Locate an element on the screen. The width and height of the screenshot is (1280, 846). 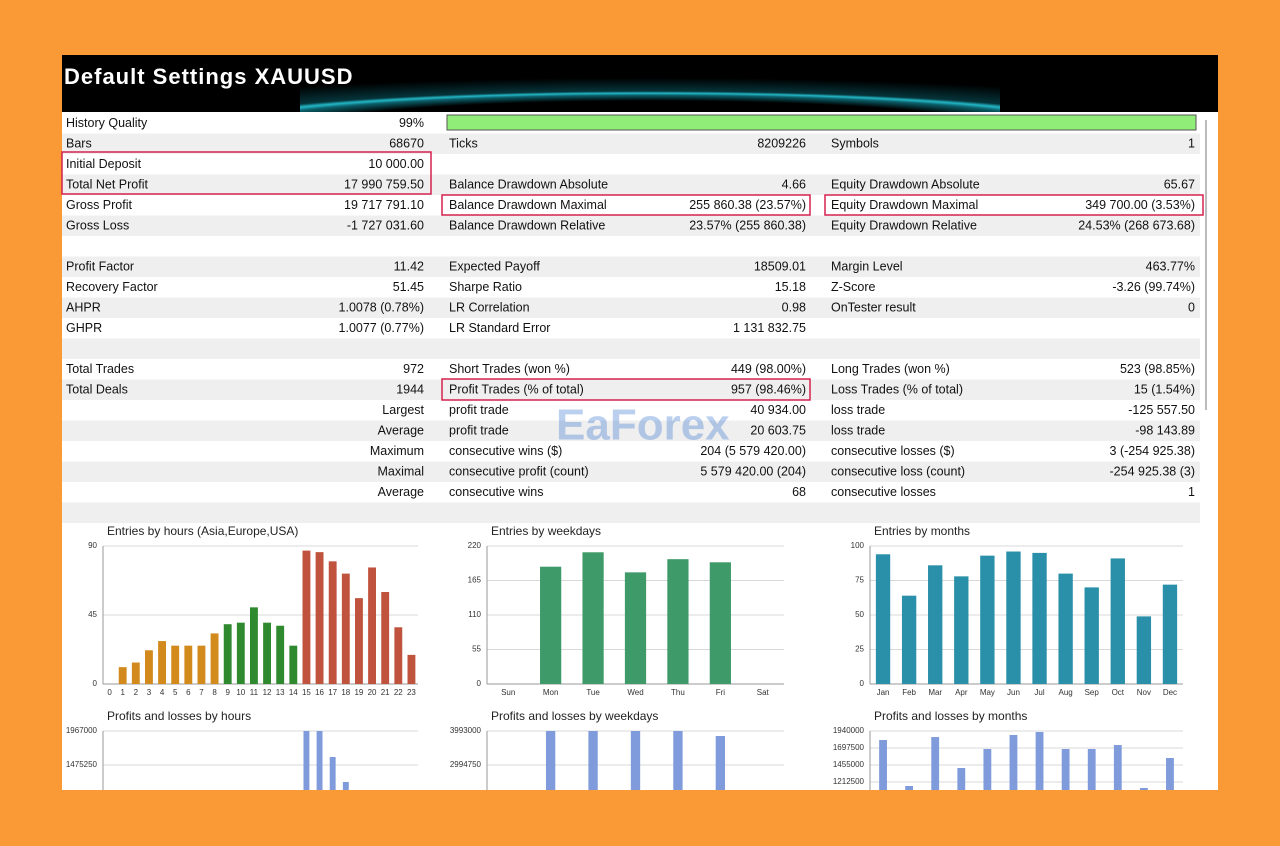
cell-label: Total Trades is located at coordinates (100, 369).